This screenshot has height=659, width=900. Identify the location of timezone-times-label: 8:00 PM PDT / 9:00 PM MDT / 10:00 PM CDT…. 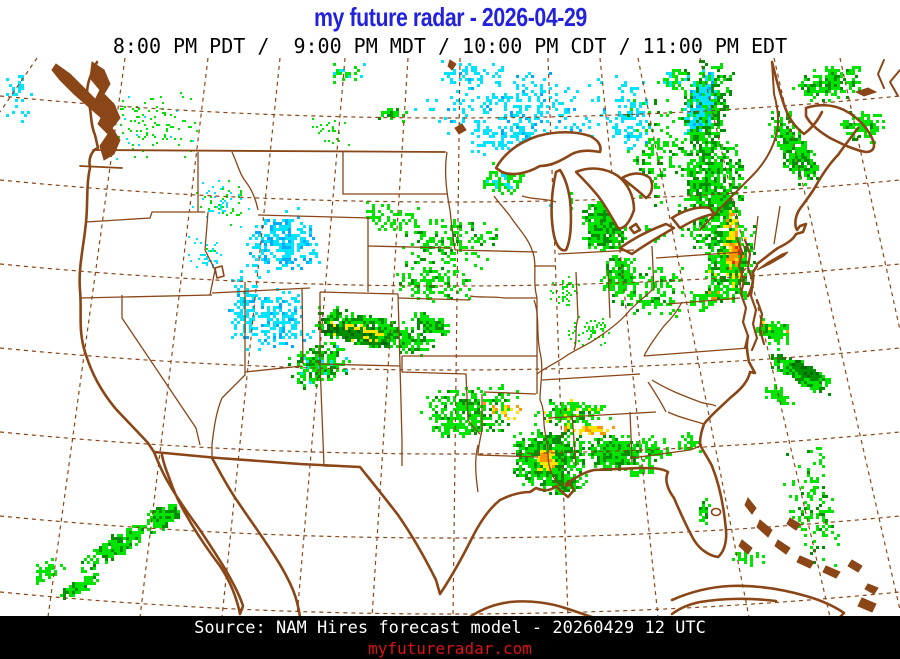
(450, 46).